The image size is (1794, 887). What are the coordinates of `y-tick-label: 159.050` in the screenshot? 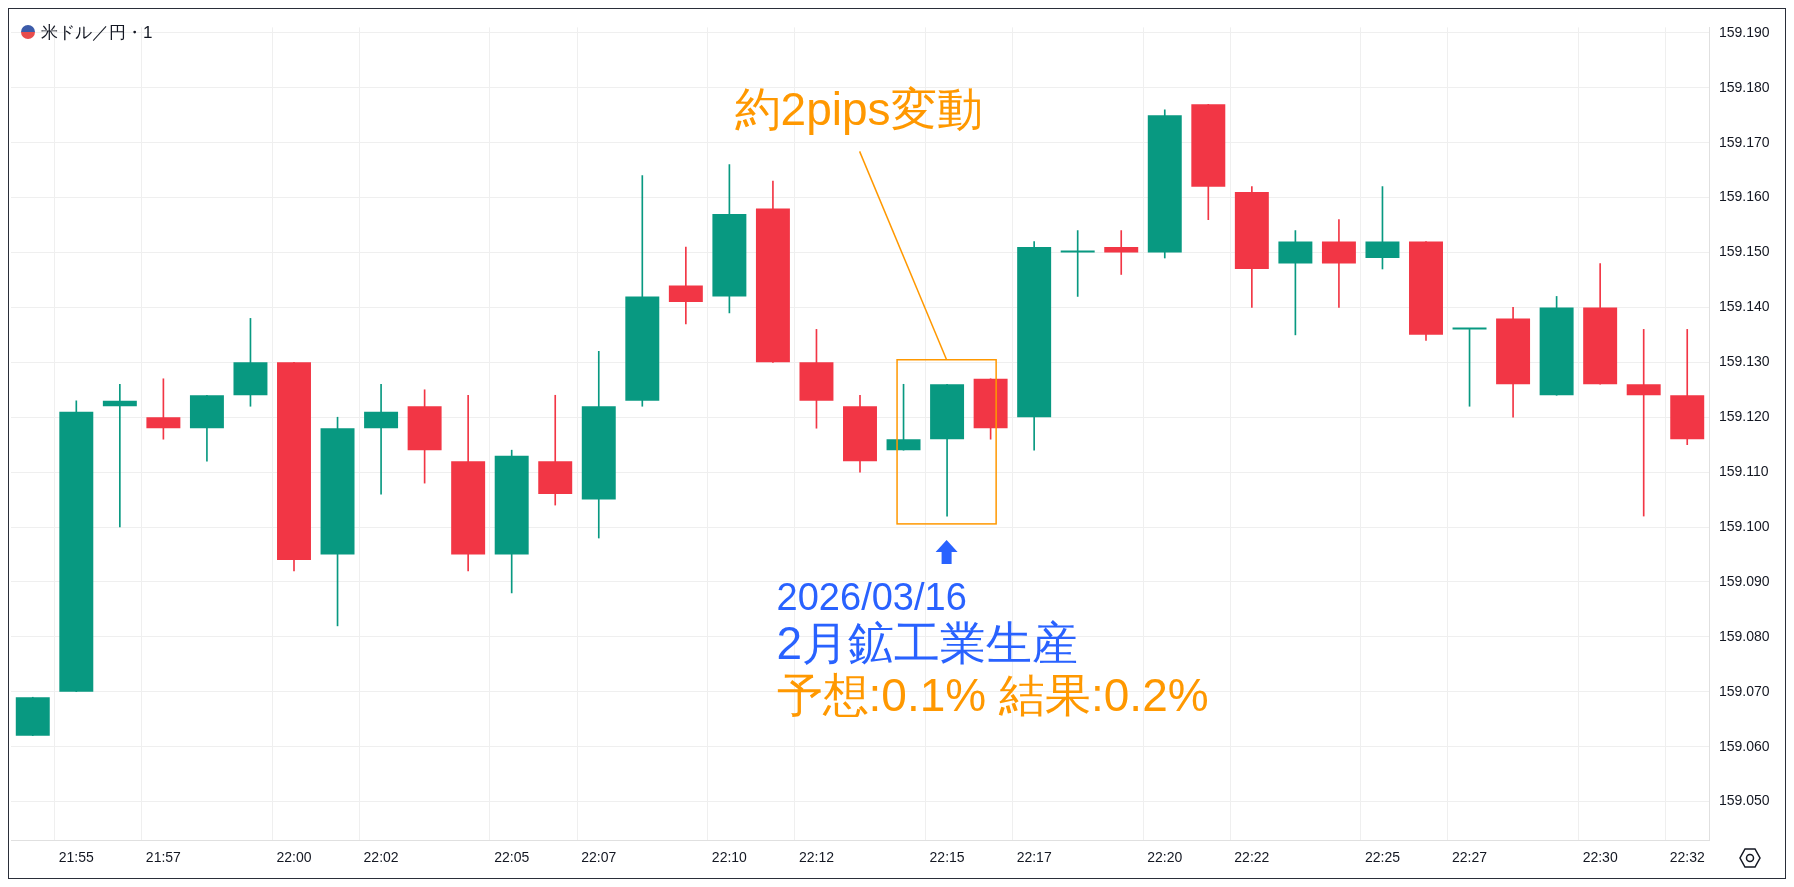 It's located at (1744, 800).